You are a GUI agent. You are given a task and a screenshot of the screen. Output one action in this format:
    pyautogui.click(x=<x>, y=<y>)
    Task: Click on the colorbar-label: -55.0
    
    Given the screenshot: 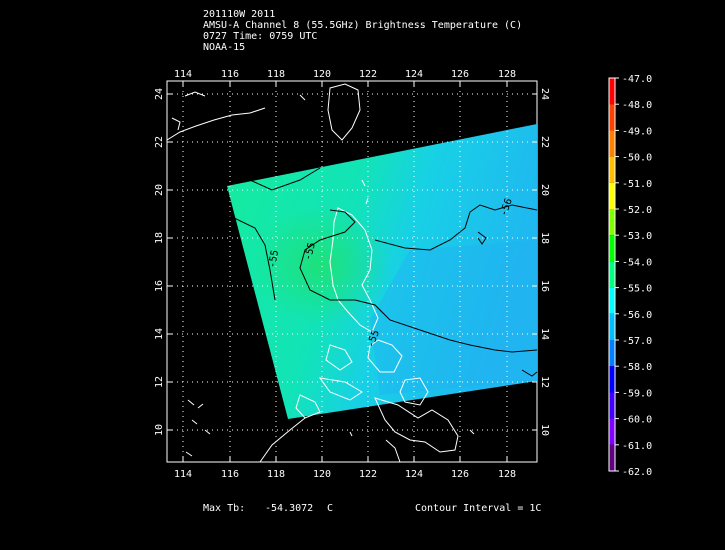 What is the action you would take?
    pyautogui.click(x=637, y=289)
    